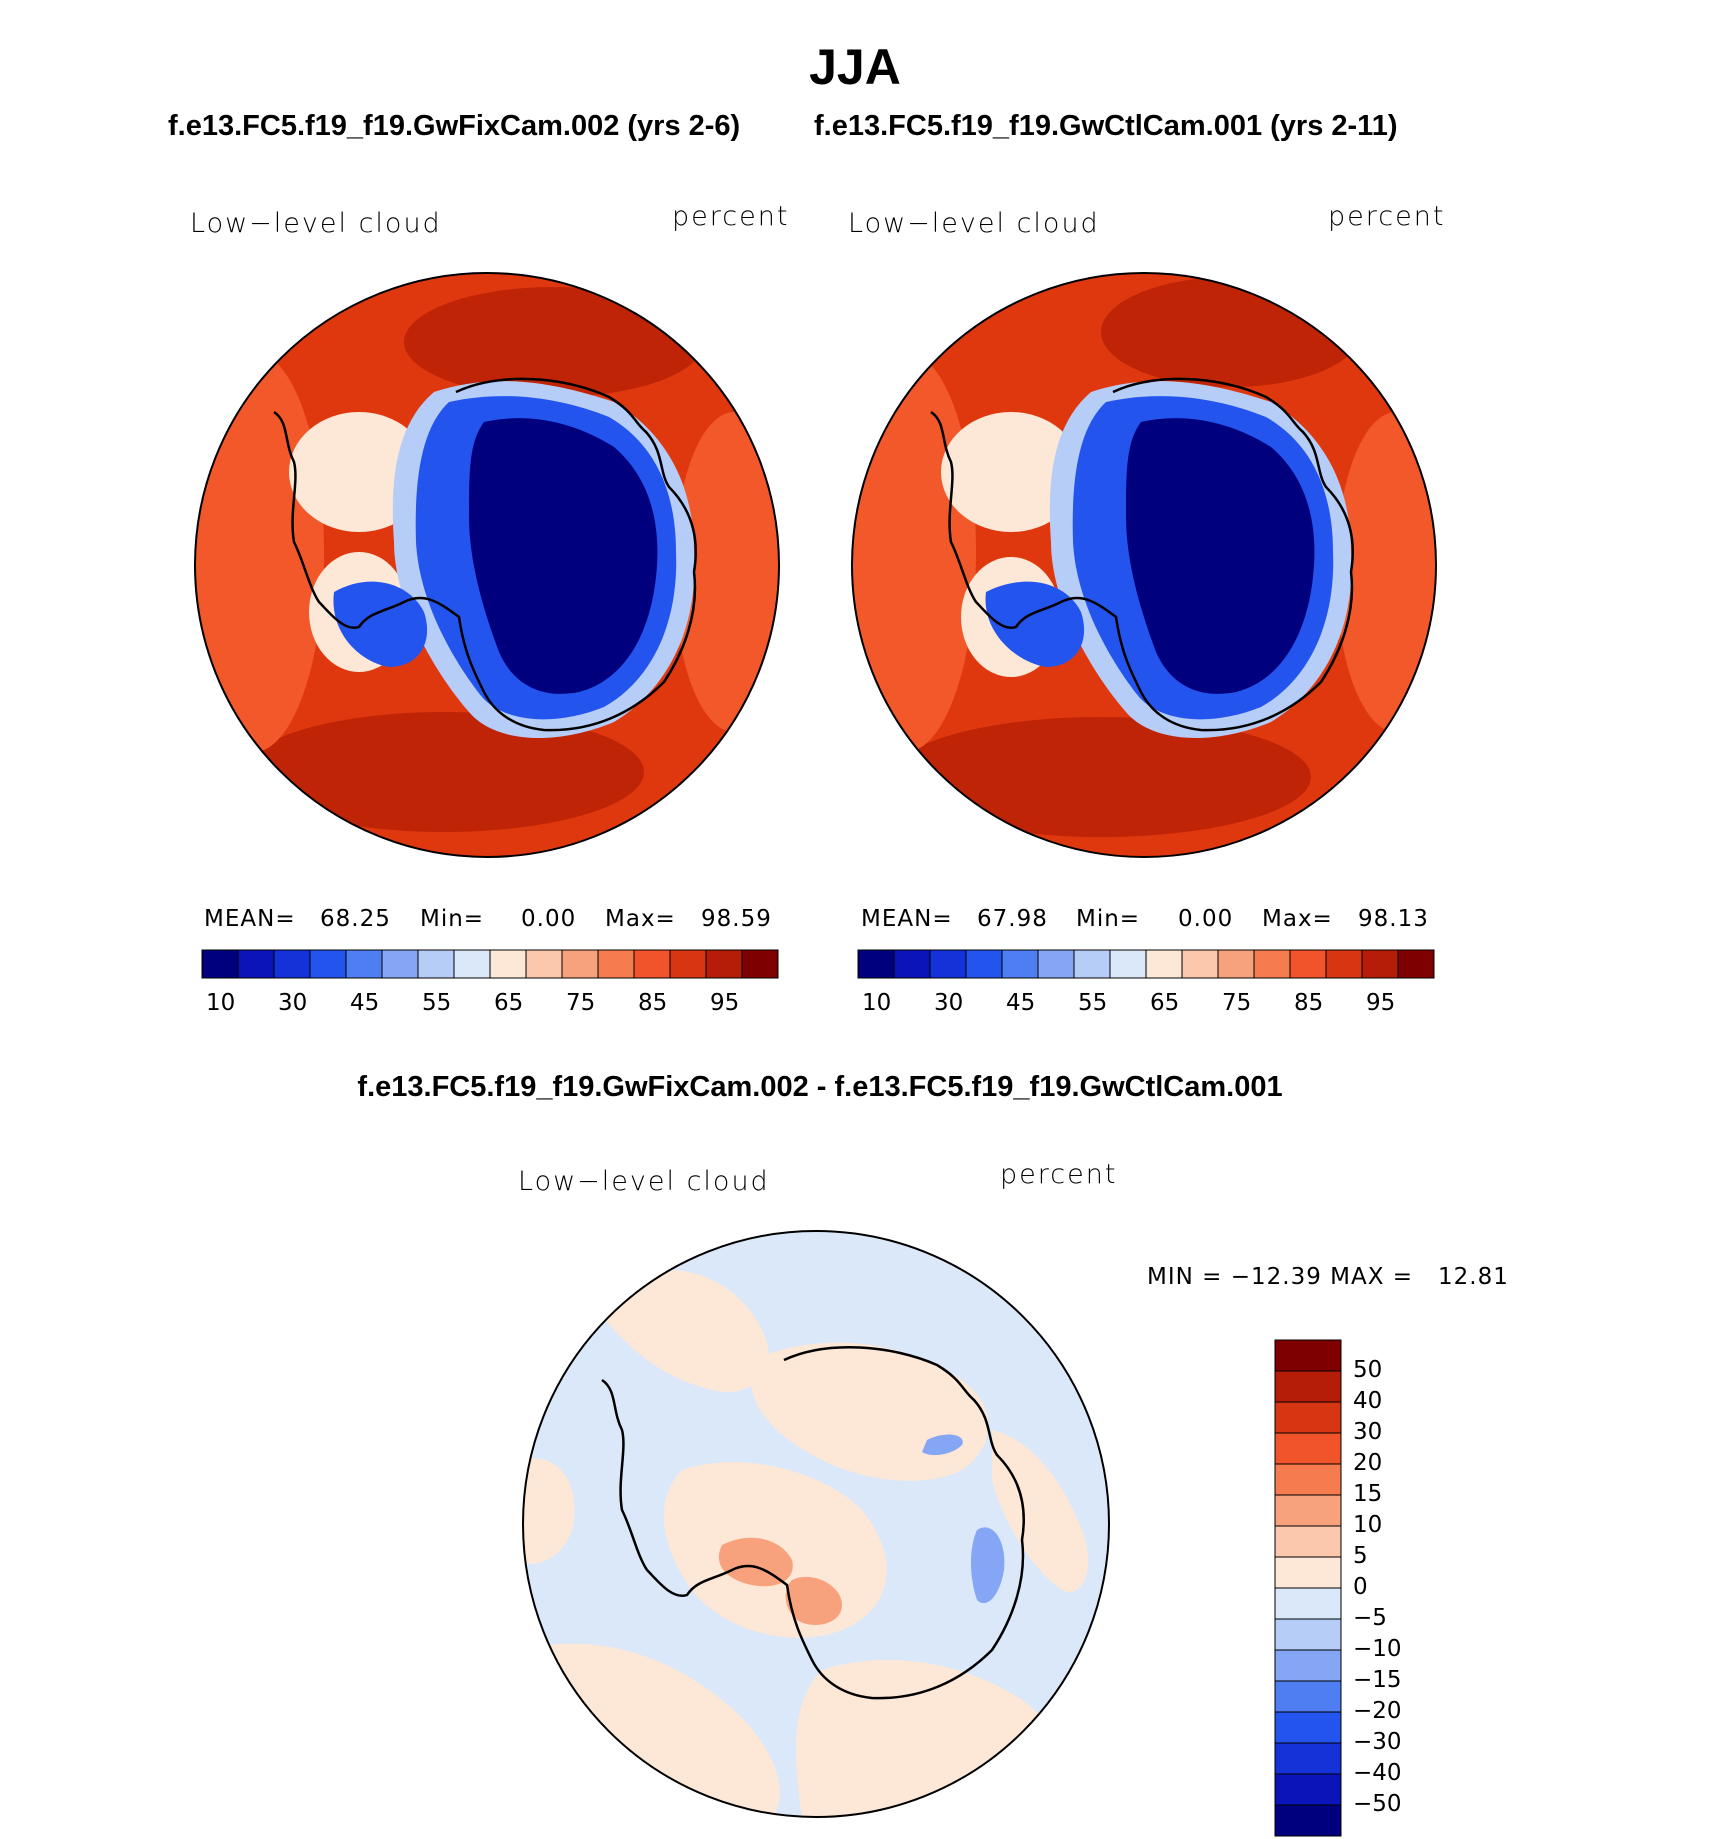 Image resolution: width=1710 pixels, height=1839 pixels. Describe the element at coordinates (1368, 1463) in the screenshot. I see `colorbar-tick-label: 20` at that location.